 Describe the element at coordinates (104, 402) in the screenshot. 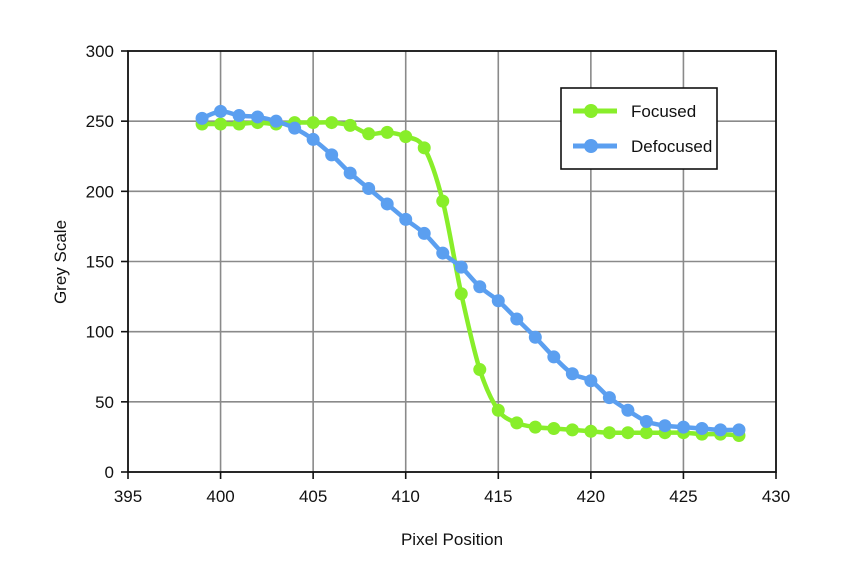

I see `y-tick-label-50: 50` at that location.